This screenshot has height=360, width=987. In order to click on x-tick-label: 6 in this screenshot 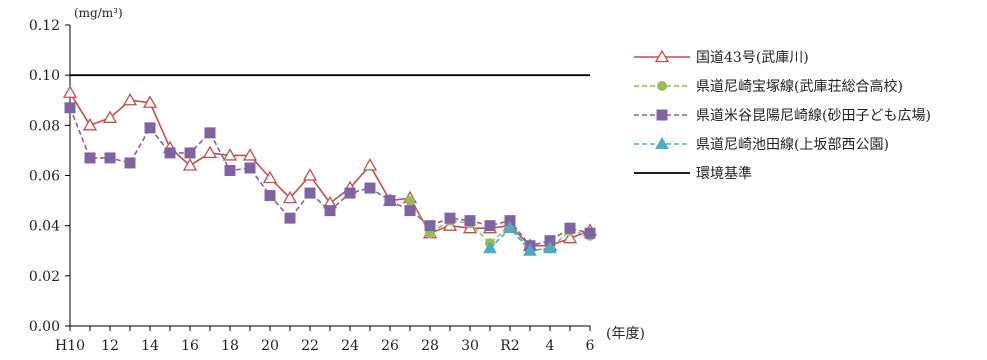, I will do `click(590, 346)`.